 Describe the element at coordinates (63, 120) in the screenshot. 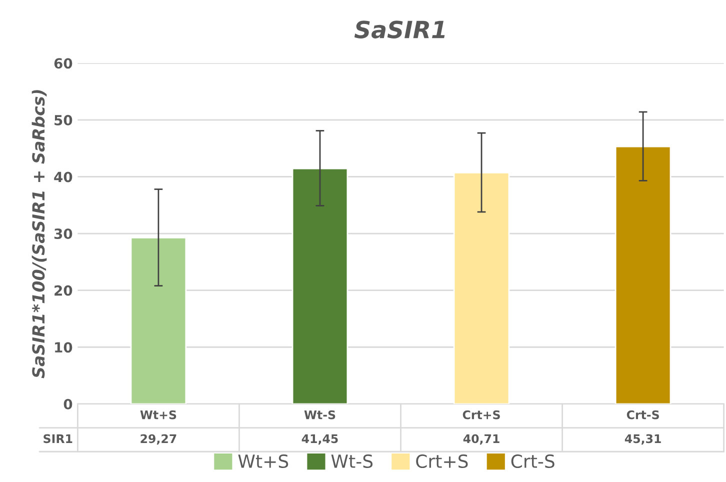

I see `y-tick-label: 50` at that location.